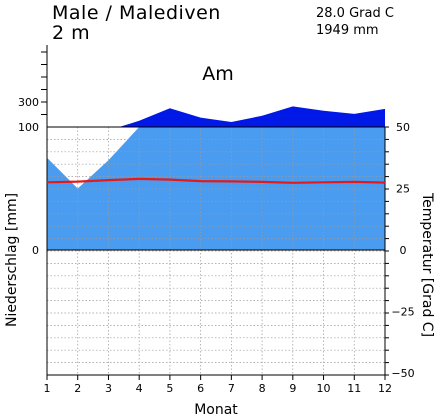  I want to click on x-tick-label: 10, so click(324, 388).